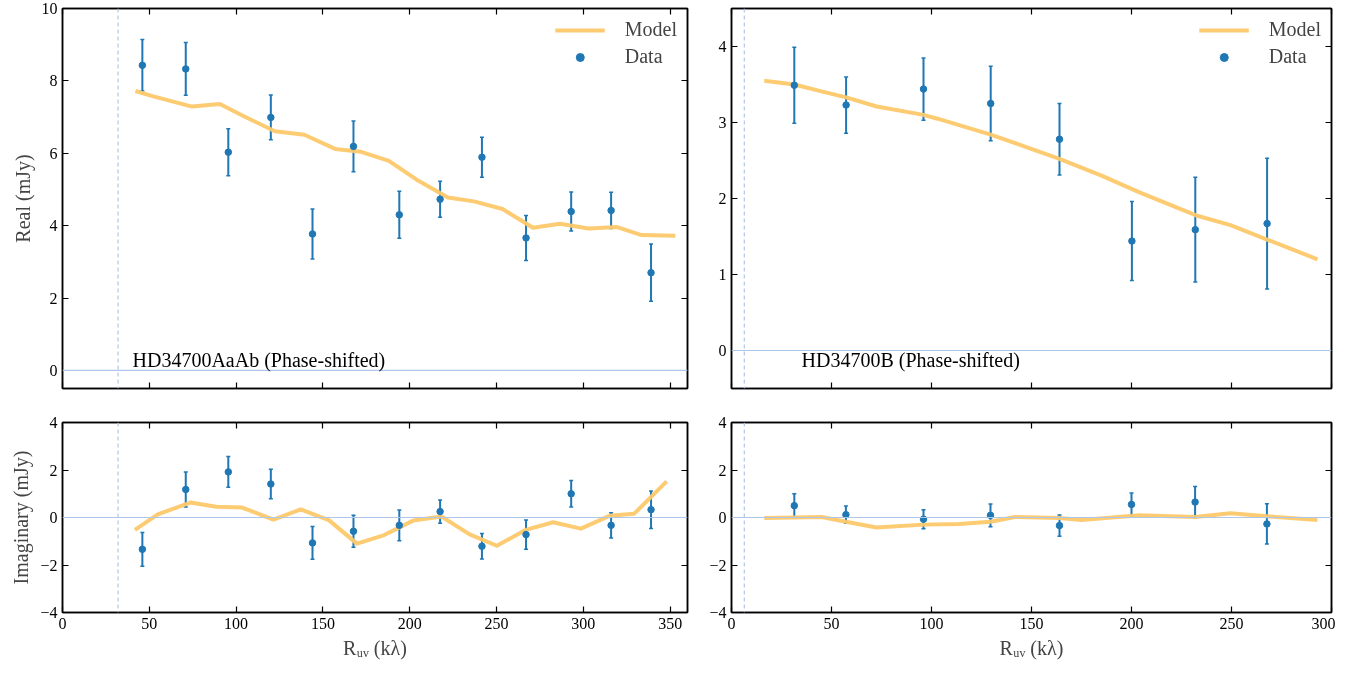 The image size is (1364, 677). What do you see at coordinates (722, 274) in the screenshot?
I see `y-tick-label: 1` at bounding box center [722, 274].